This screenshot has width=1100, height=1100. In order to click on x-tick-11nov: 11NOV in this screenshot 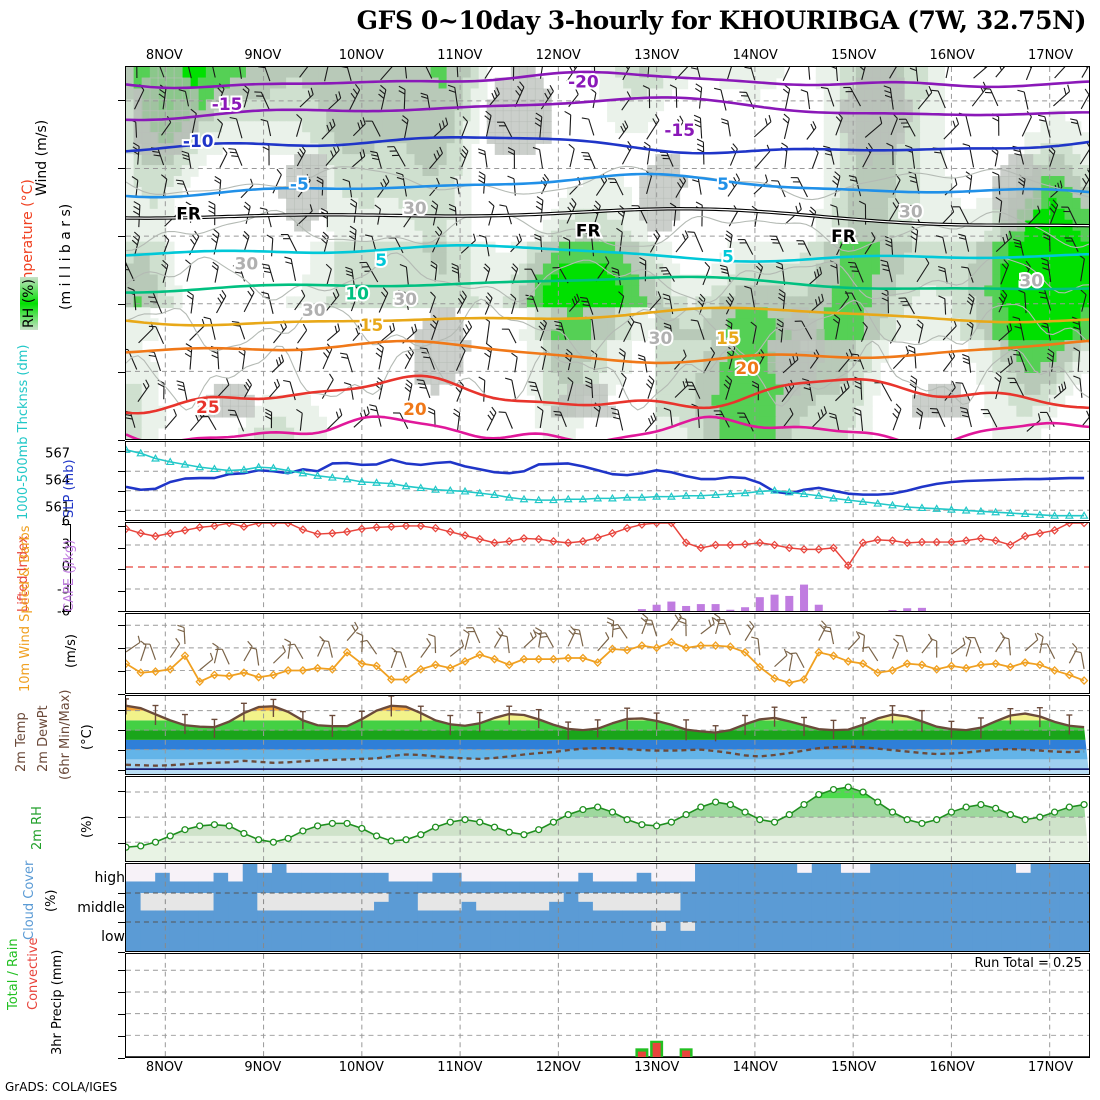, I will do `click(460, 1067)`.